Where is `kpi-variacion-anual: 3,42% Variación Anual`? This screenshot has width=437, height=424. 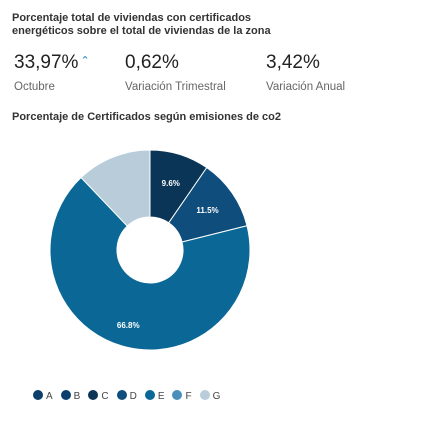 kpi-variacion-anual: 3,42% Variación Anual is located at coordinates (305, 72).